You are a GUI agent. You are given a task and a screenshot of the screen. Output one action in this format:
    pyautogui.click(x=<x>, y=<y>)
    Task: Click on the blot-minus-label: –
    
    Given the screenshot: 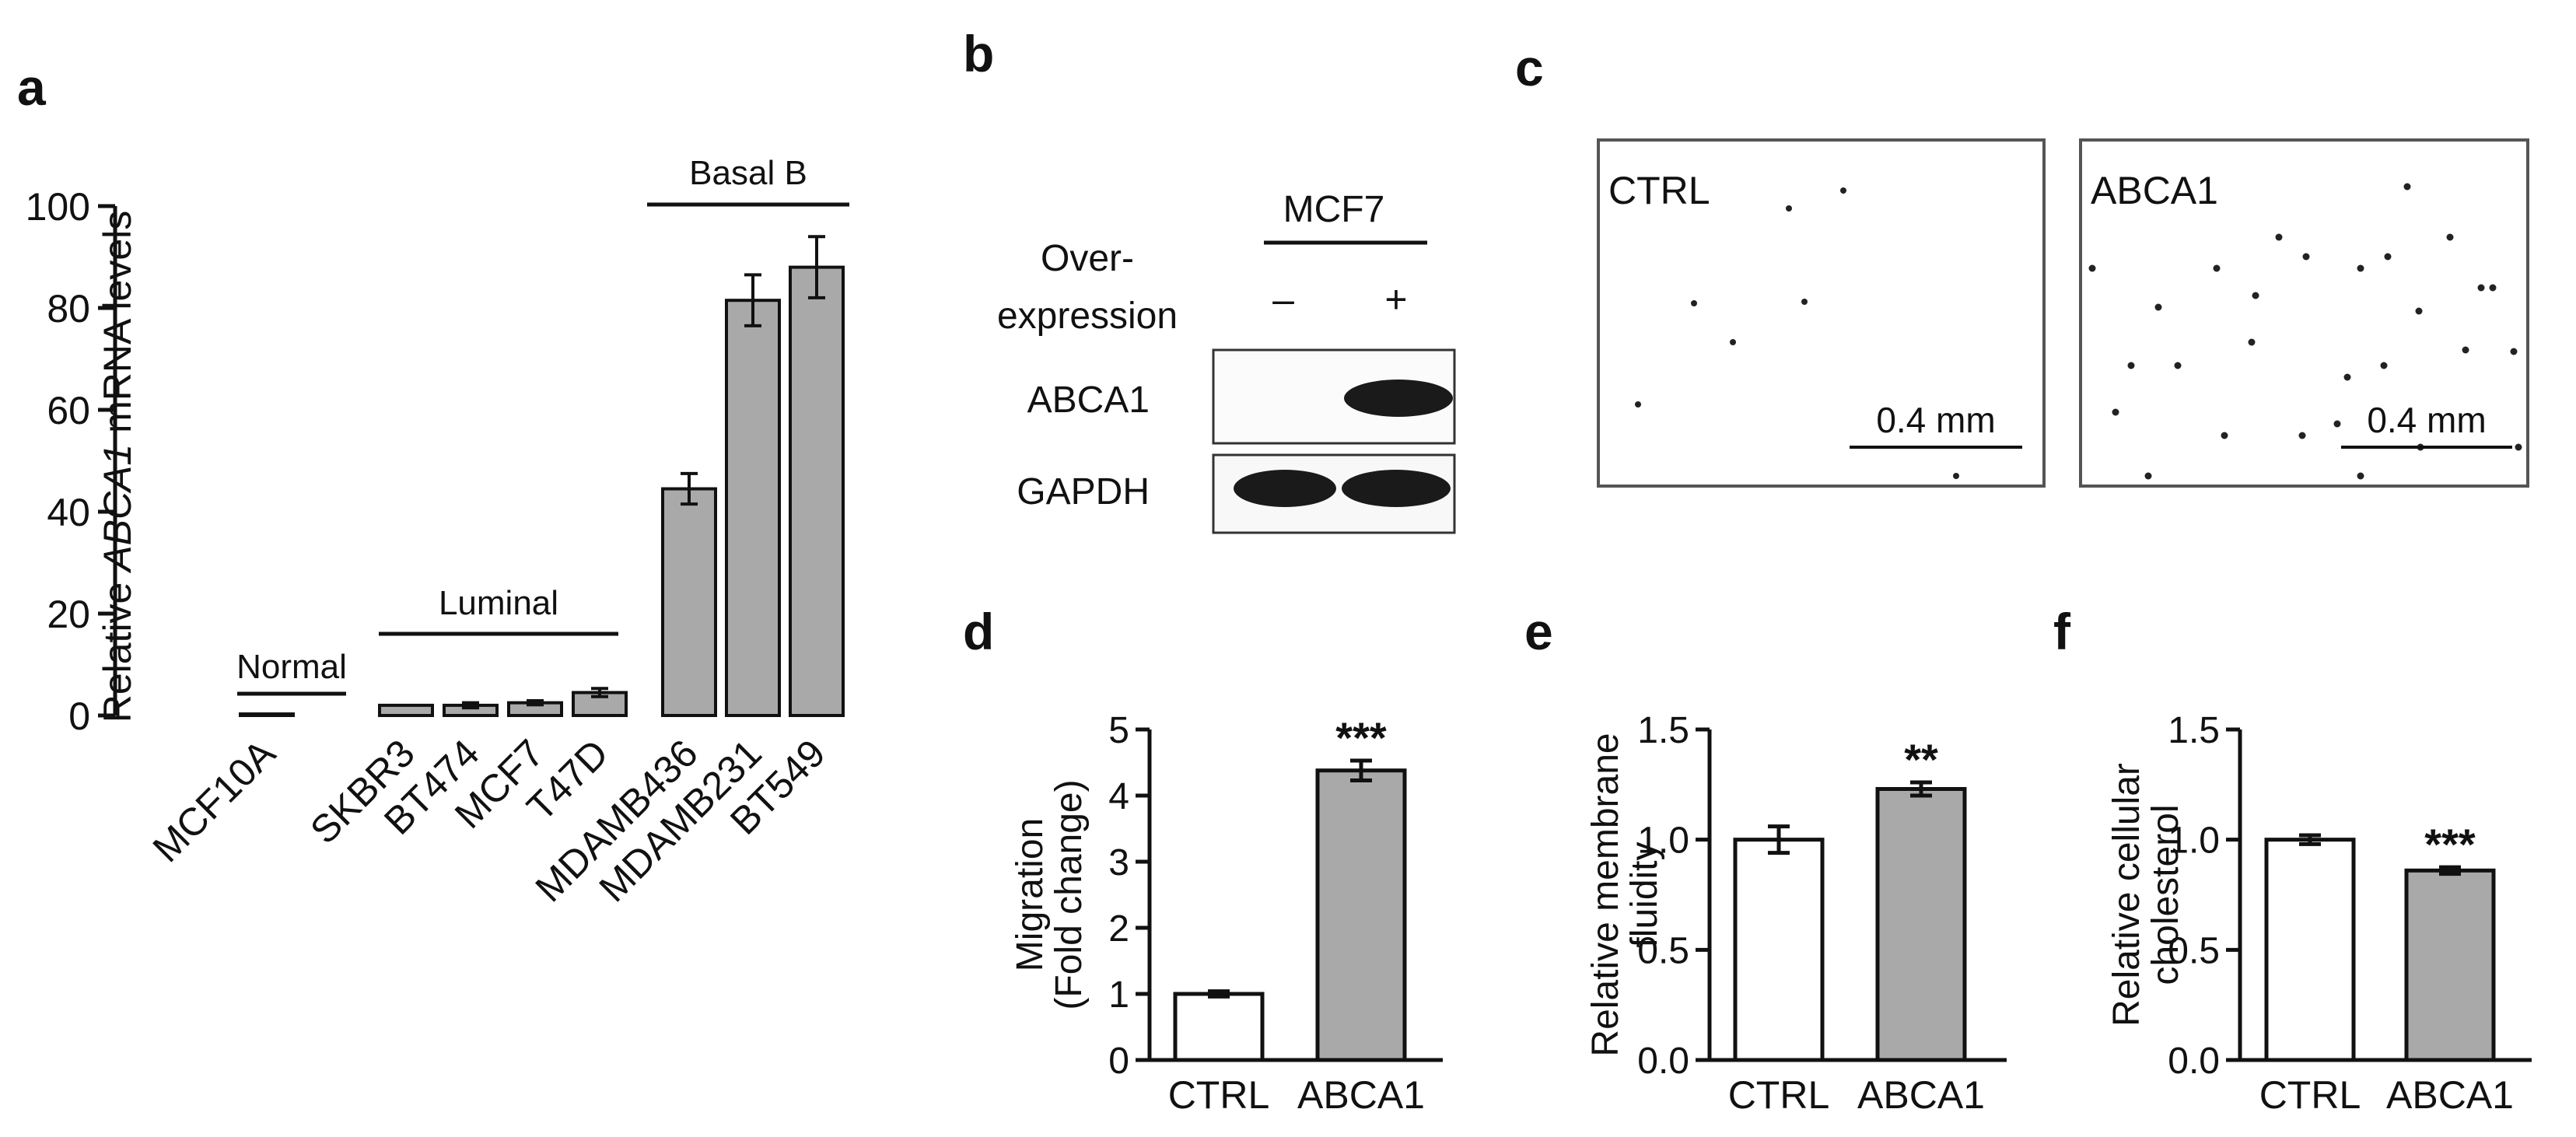 What is the action you would take?
    pyautogui.click(x=1283, y=299)
    